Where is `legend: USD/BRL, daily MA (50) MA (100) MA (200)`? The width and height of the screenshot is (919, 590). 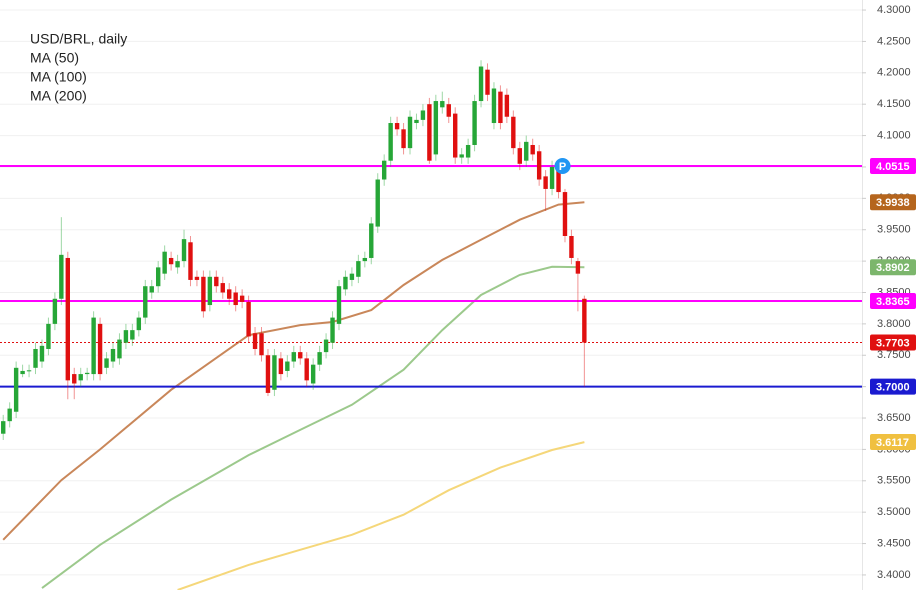
legend: USD/BRL, daily MA (50) MA (100) MA (200) is located at coordinates (78, 67).